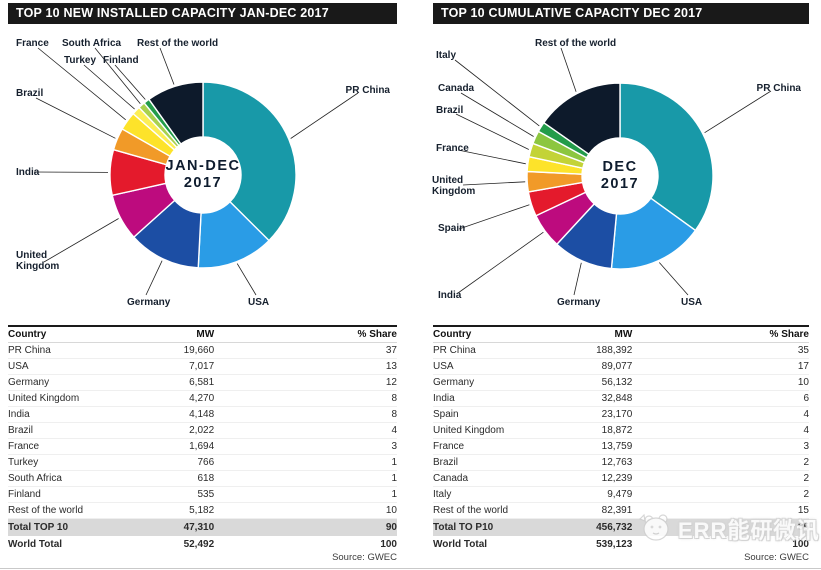  What do you see at coordinates (806, 446) in the screenshot?
I see `cell-share: 3` at bounding box center [806, 446].